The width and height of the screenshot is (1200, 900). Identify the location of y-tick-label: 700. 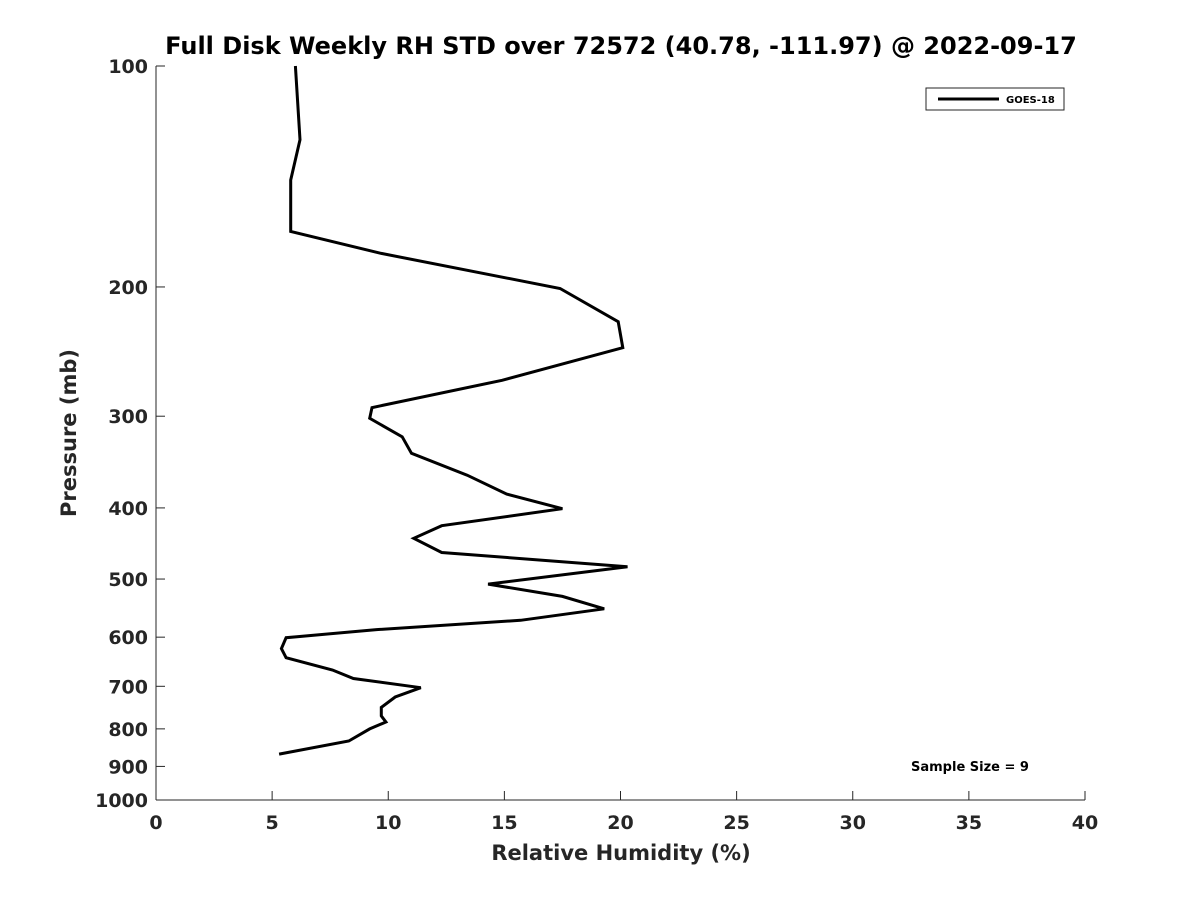
(128, 687).